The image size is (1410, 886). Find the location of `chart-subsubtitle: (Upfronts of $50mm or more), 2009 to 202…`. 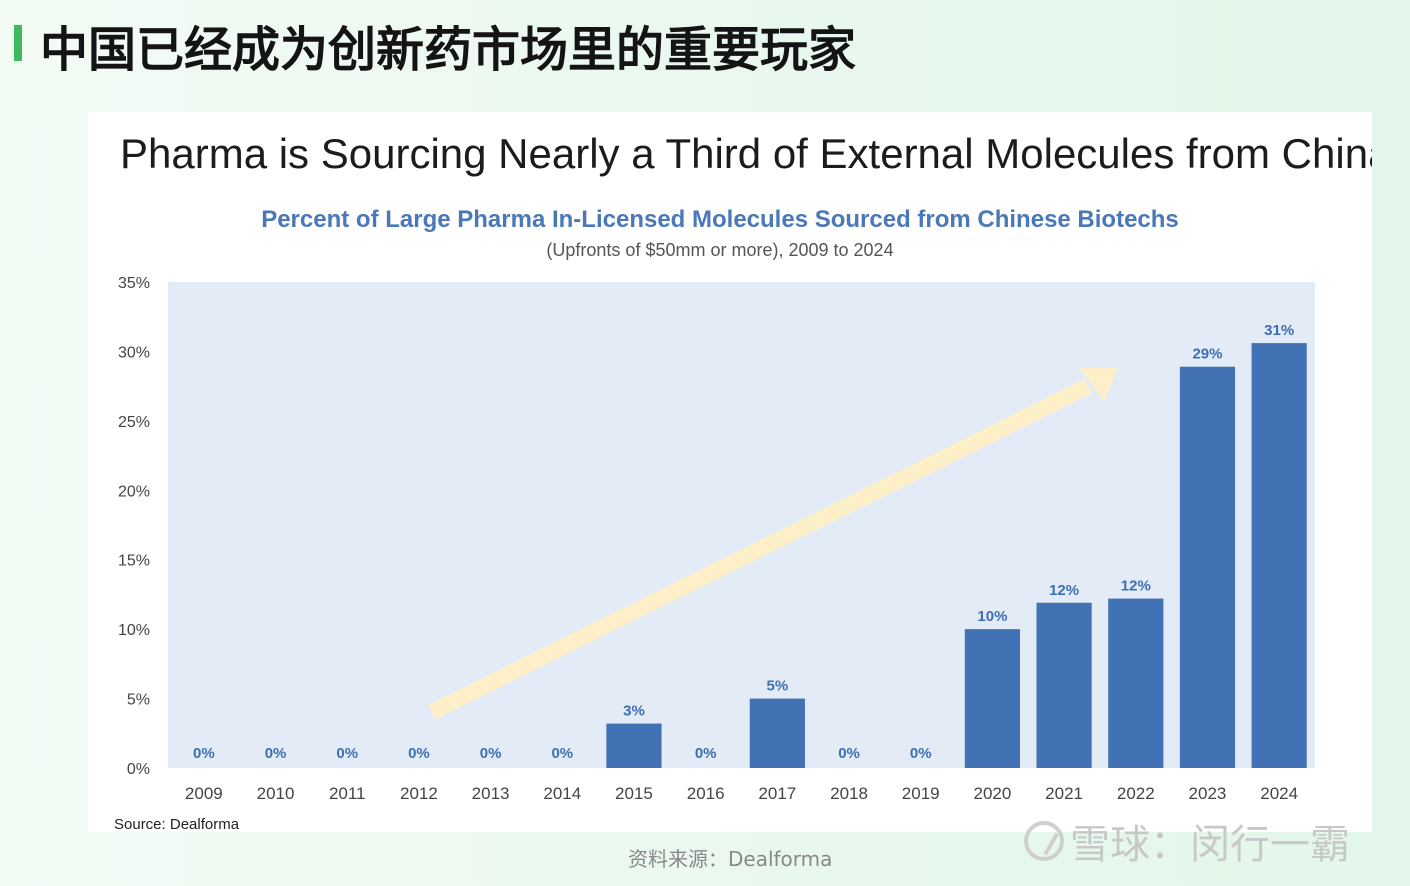

chart-subsubtitle: (Upfronts of $50mm or more), 2009 to 202… is located at coordinates (719, 250).